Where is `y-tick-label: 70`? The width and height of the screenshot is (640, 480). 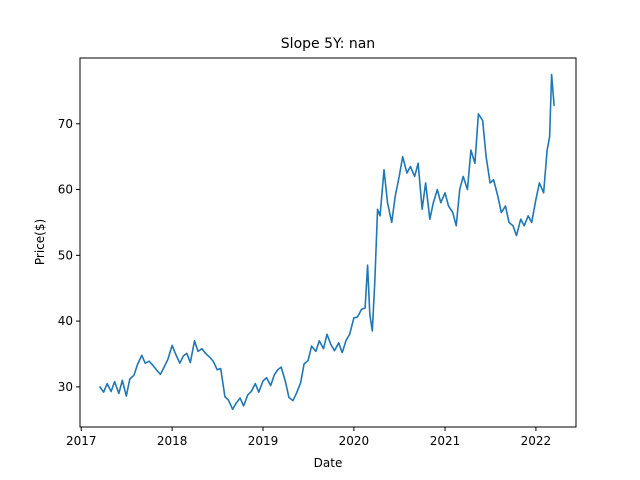 y-tick-label: 70 is located at coordinates (65, 124).